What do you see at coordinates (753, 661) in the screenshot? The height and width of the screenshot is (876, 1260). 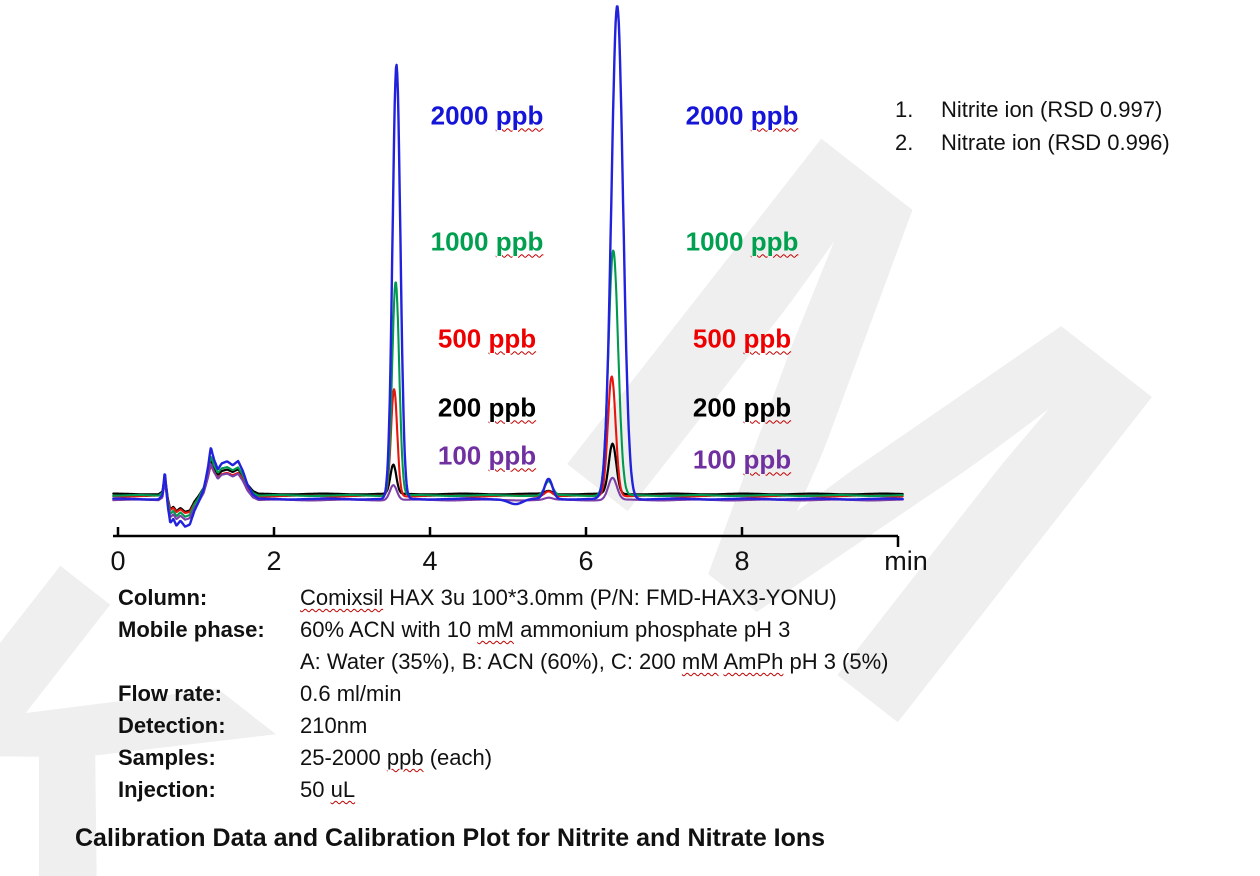 I see `spellcheck-word: AmPh` at bounding box center [753, 661].